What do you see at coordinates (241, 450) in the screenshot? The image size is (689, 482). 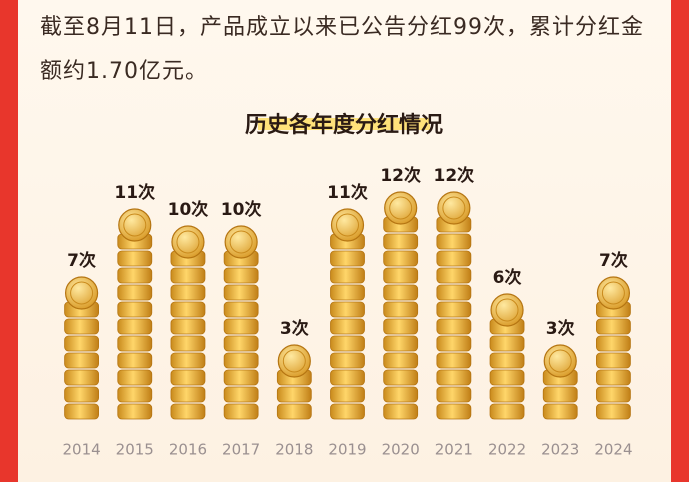 I see `x-tick-label: 2017` at bounding box center [241, 450].